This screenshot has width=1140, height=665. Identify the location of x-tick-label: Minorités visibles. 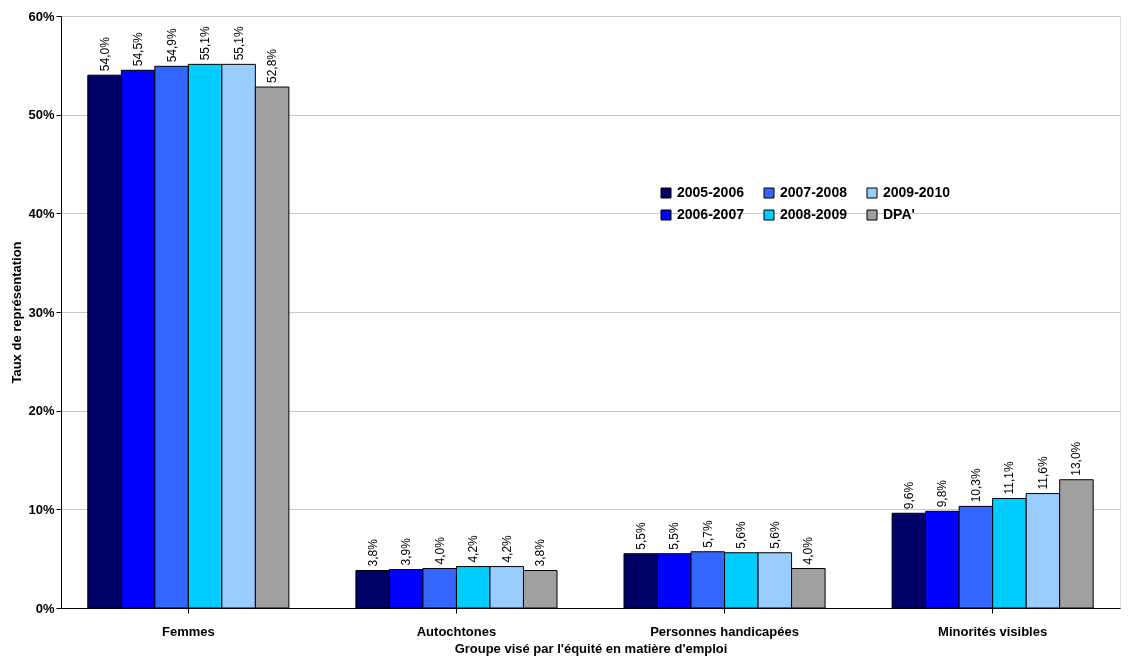
(993, 631).